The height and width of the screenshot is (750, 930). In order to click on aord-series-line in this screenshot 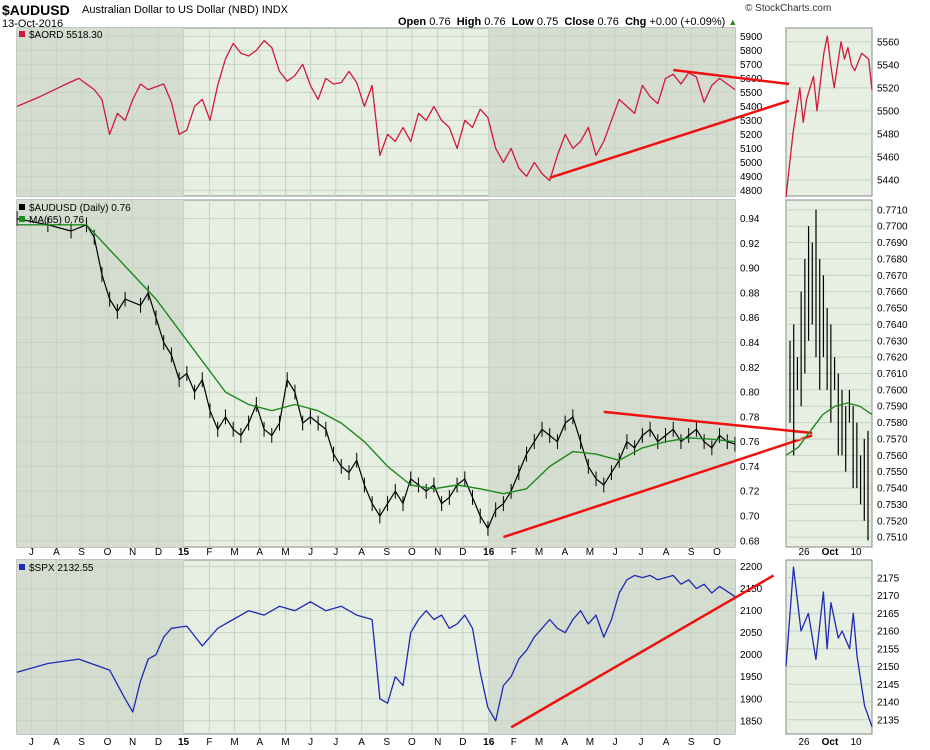, I will do `click(376, 110)`.